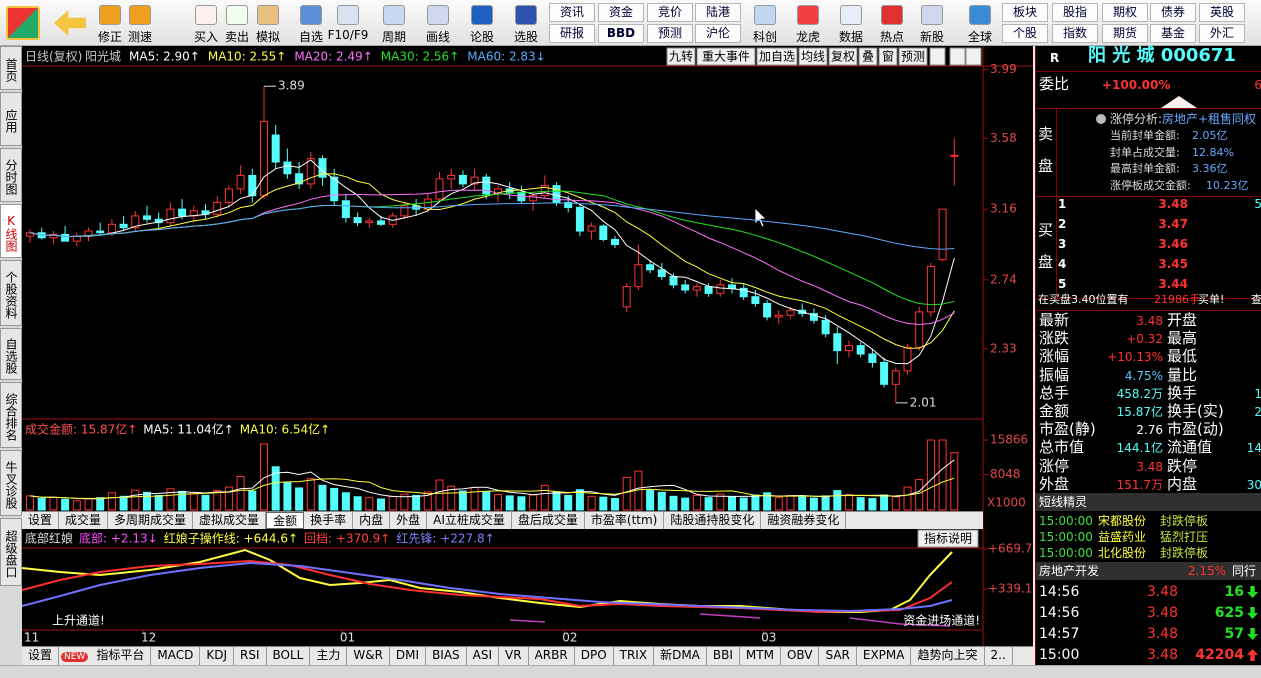  What do you see at coordinates (1025, 12) in the screenshot?
I see `toolbar-pair-button: 板块` at bounding box center [1025, 12].